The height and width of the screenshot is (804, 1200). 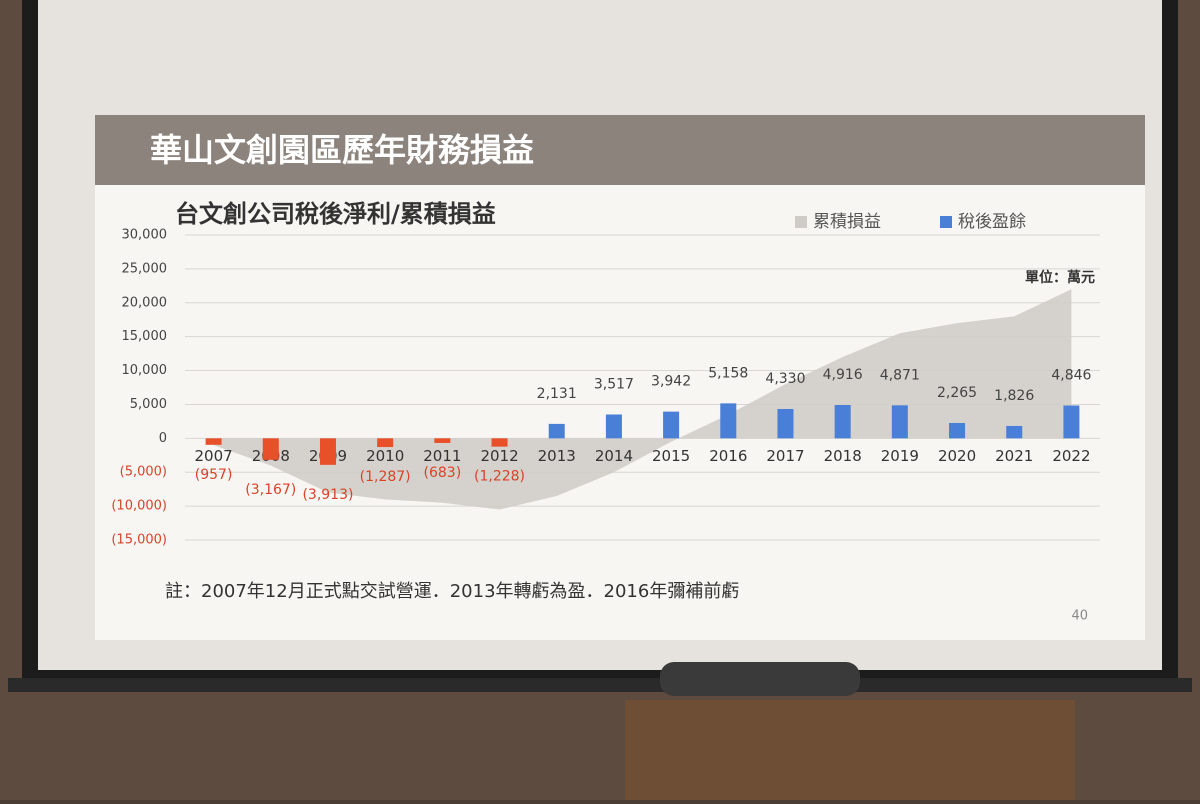 What do you see at coordinates (600, 685) in the screenshot?
I see `screen-bar` at bounding box center [600, 685].